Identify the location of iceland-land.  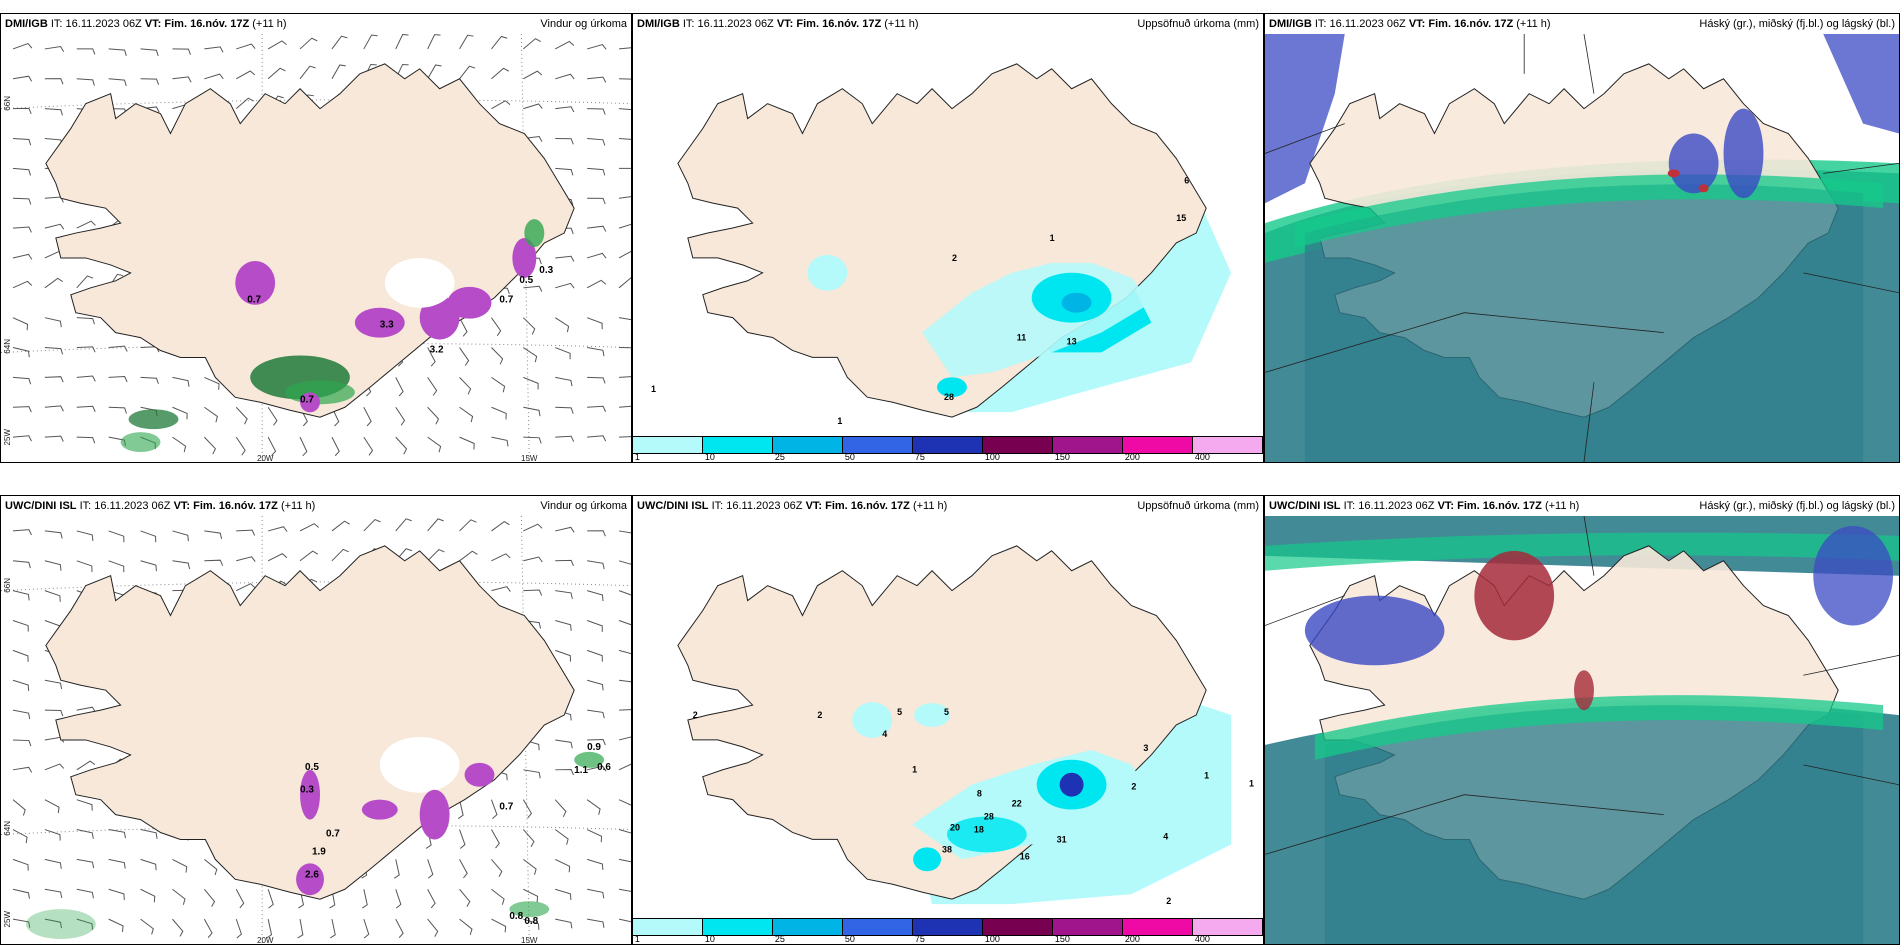
(310, 722).